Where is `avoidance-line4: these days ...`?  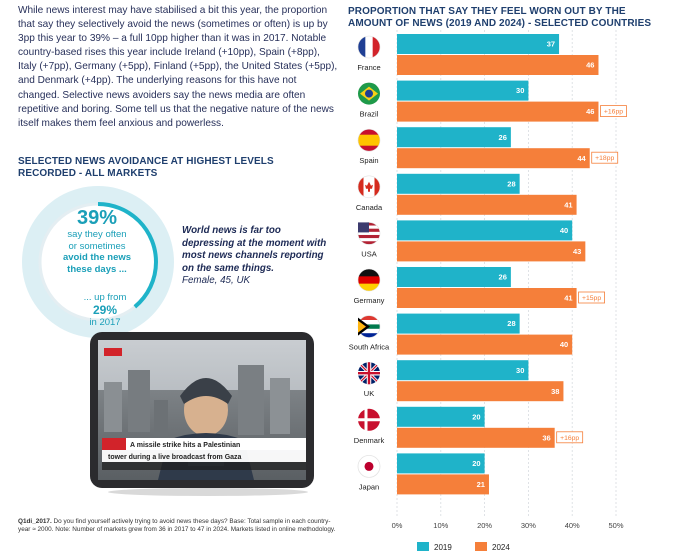 avoidance-line4: these days ... is located at coordinates (97, 269).